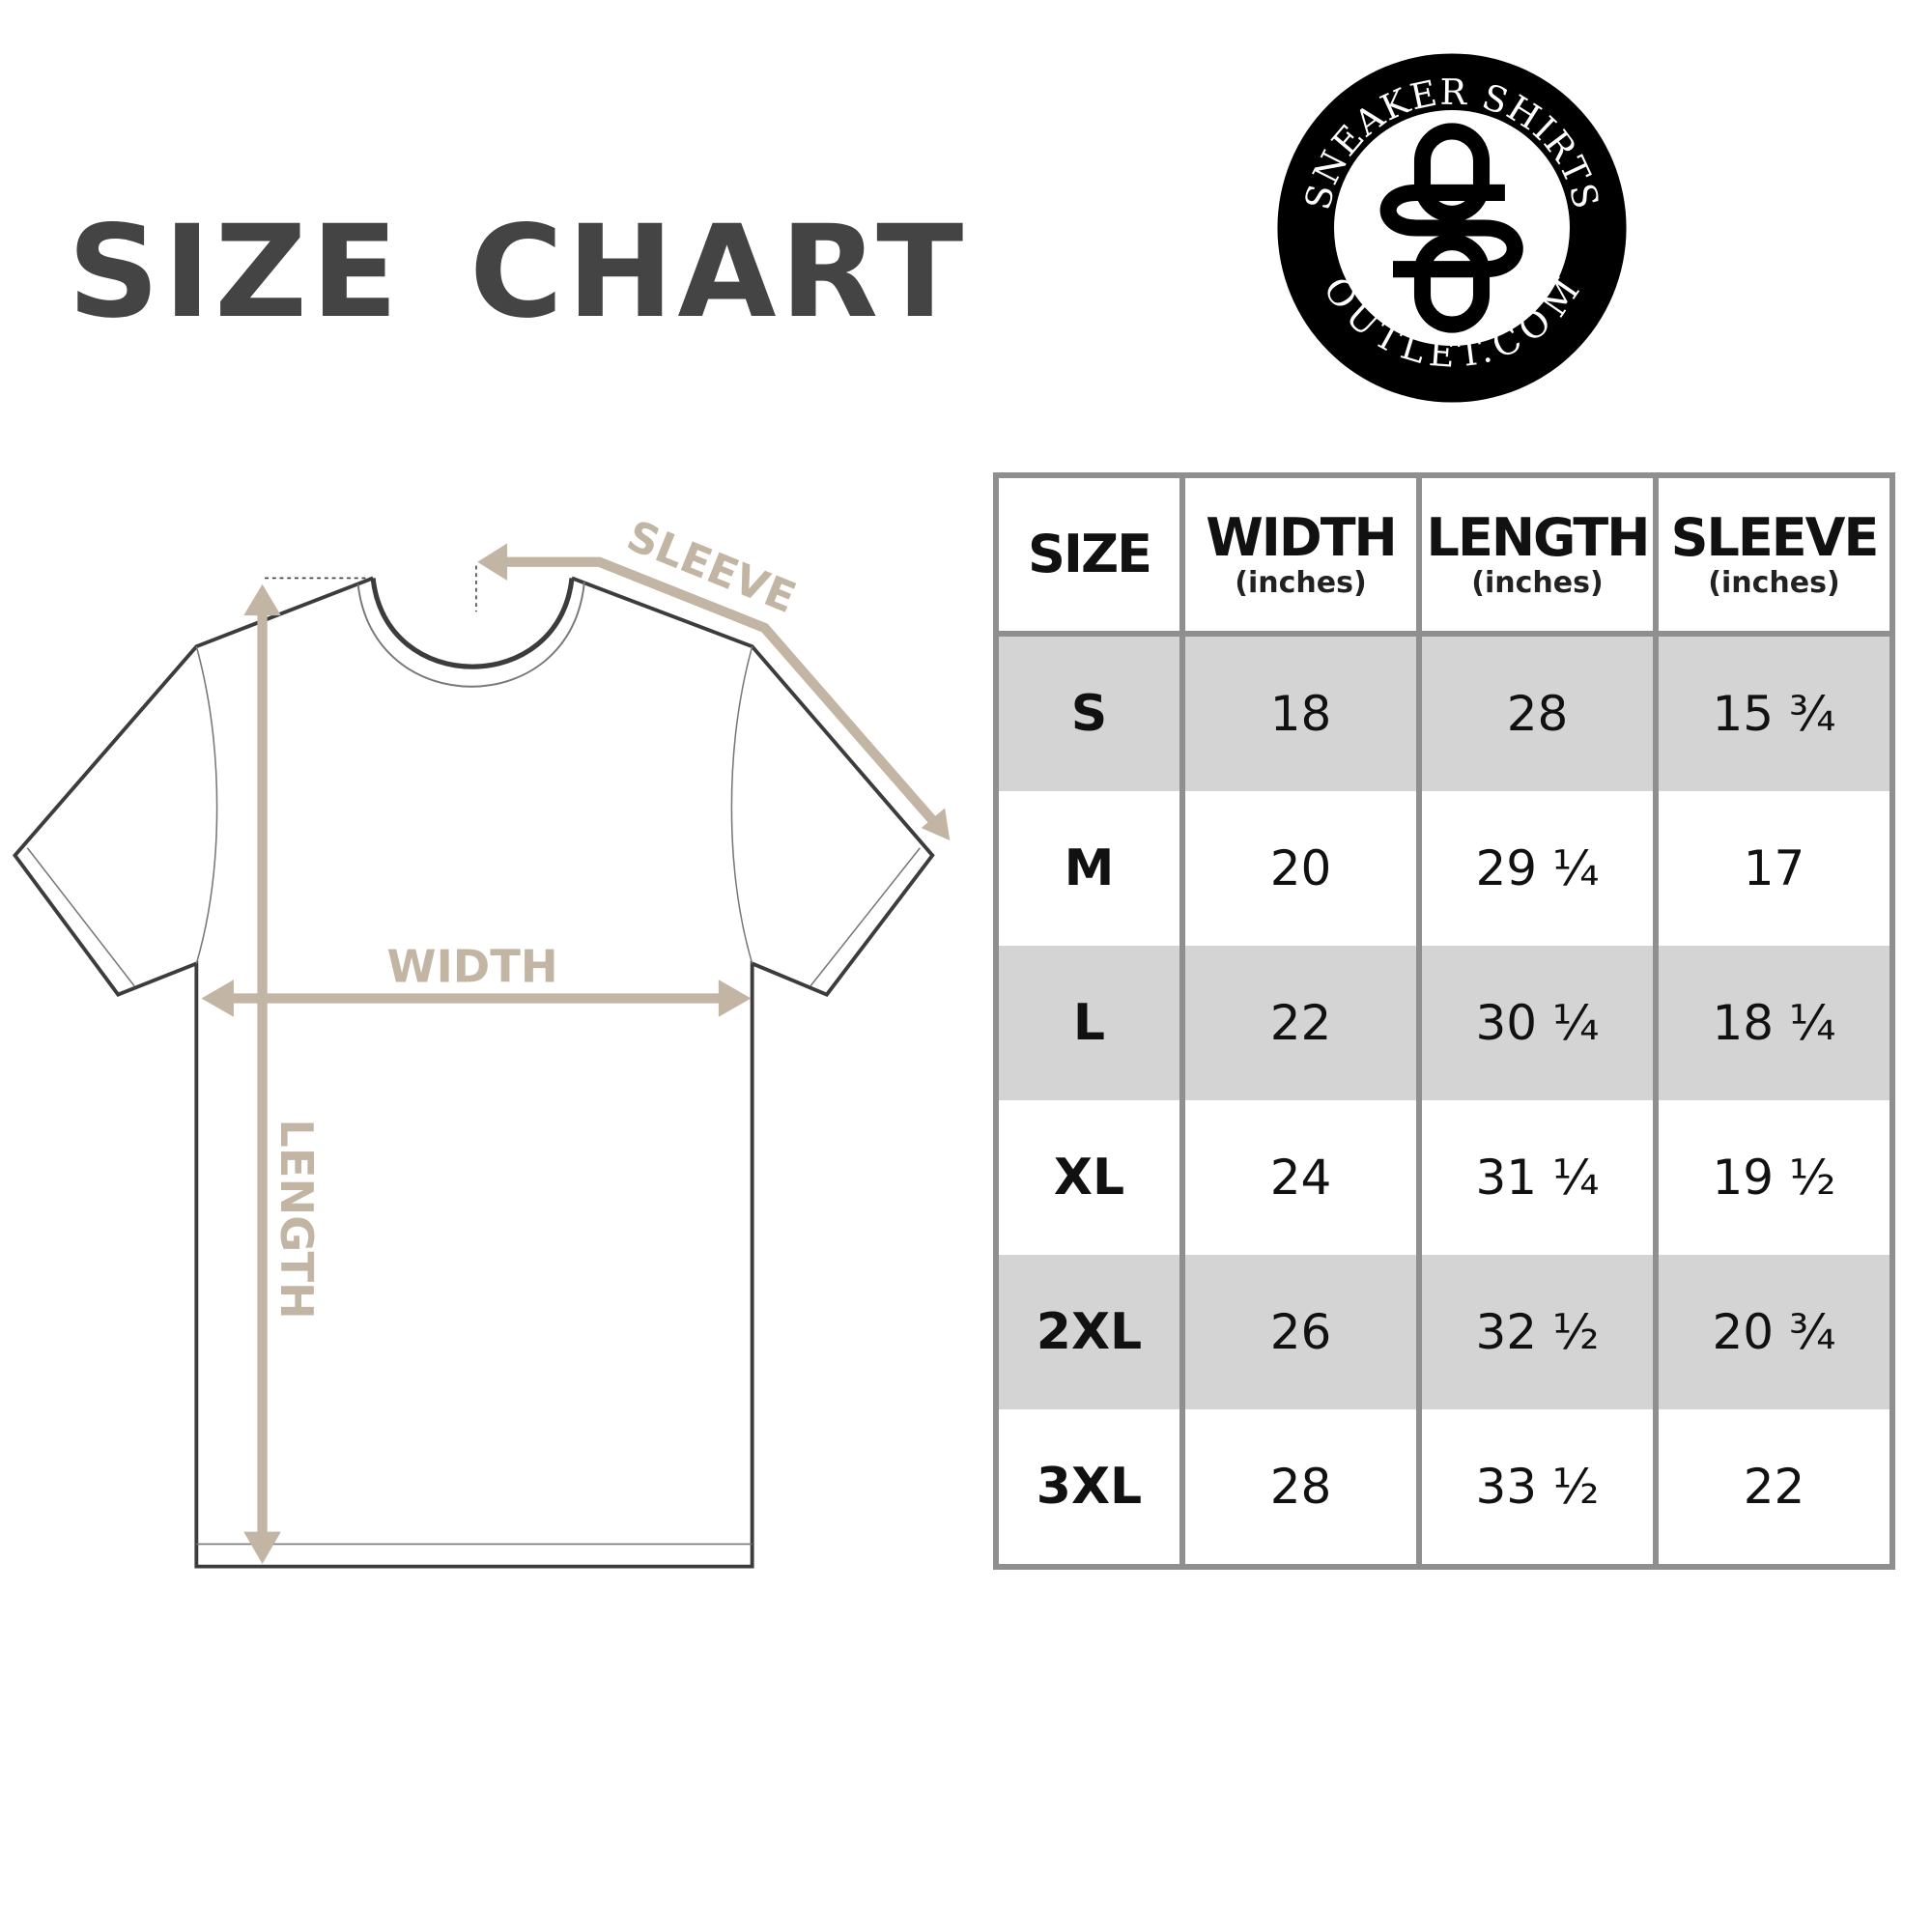 The image size is (1932, 1932). I want to click on table-row: L 22 30 ¼ 18 ¼, so click(1444, 1023).